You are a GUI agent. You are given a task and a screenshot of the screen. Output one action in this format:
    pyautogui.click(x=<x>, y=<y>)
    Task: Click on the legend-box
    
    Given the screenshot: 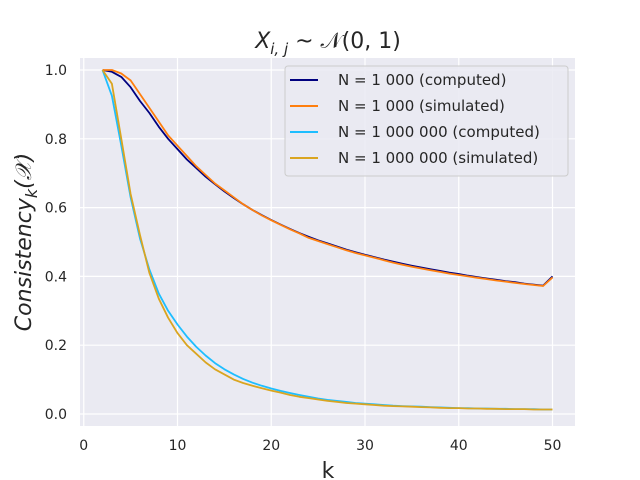 What is the action you would take?
    pyautogui.click(x=426, y=121)
    